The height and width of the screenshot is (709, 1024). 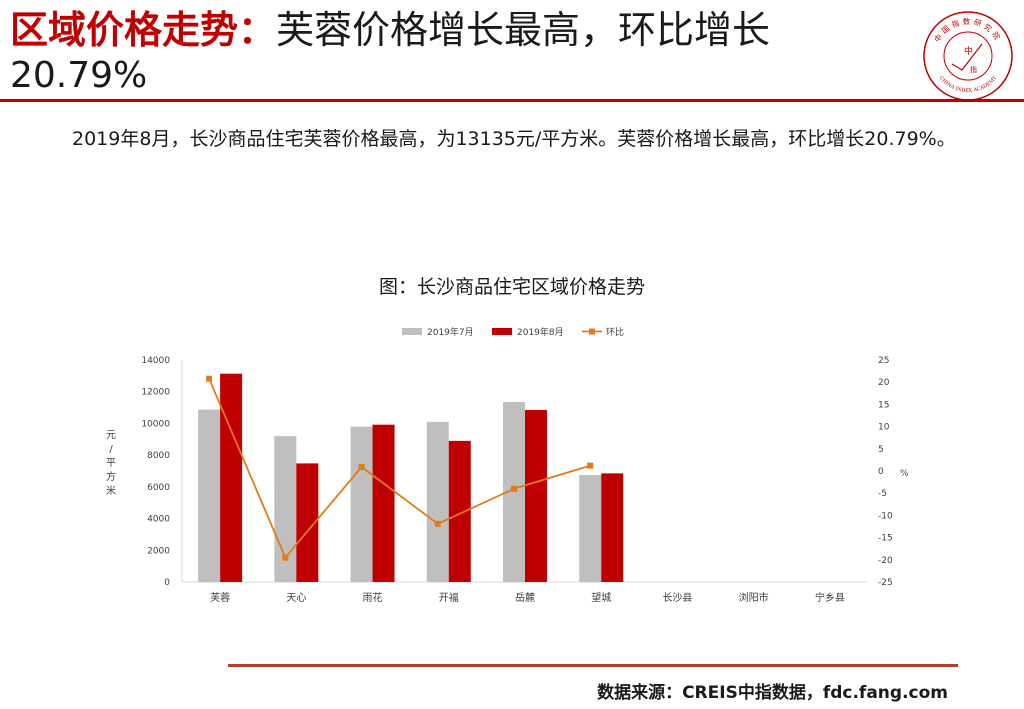 I want to click on y2-tick-label: -10, so click(x=885, y=516).